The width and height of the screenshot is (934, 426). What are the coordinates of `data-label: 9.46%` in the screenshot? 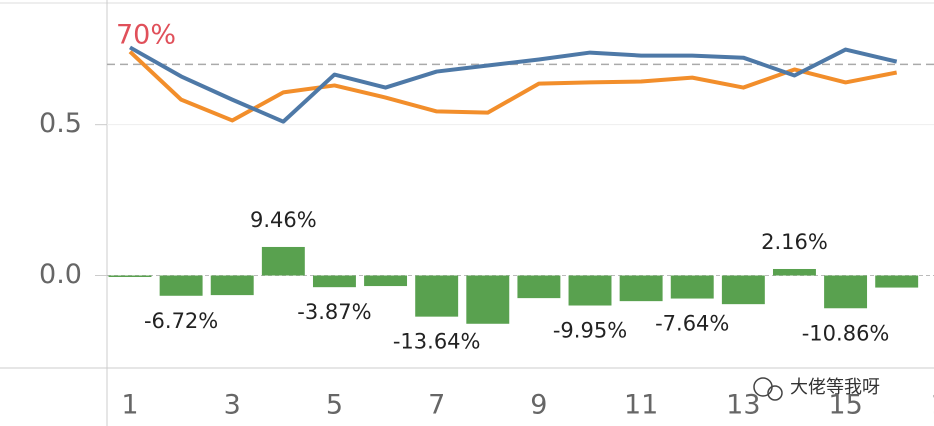 It's located at (283, 220).